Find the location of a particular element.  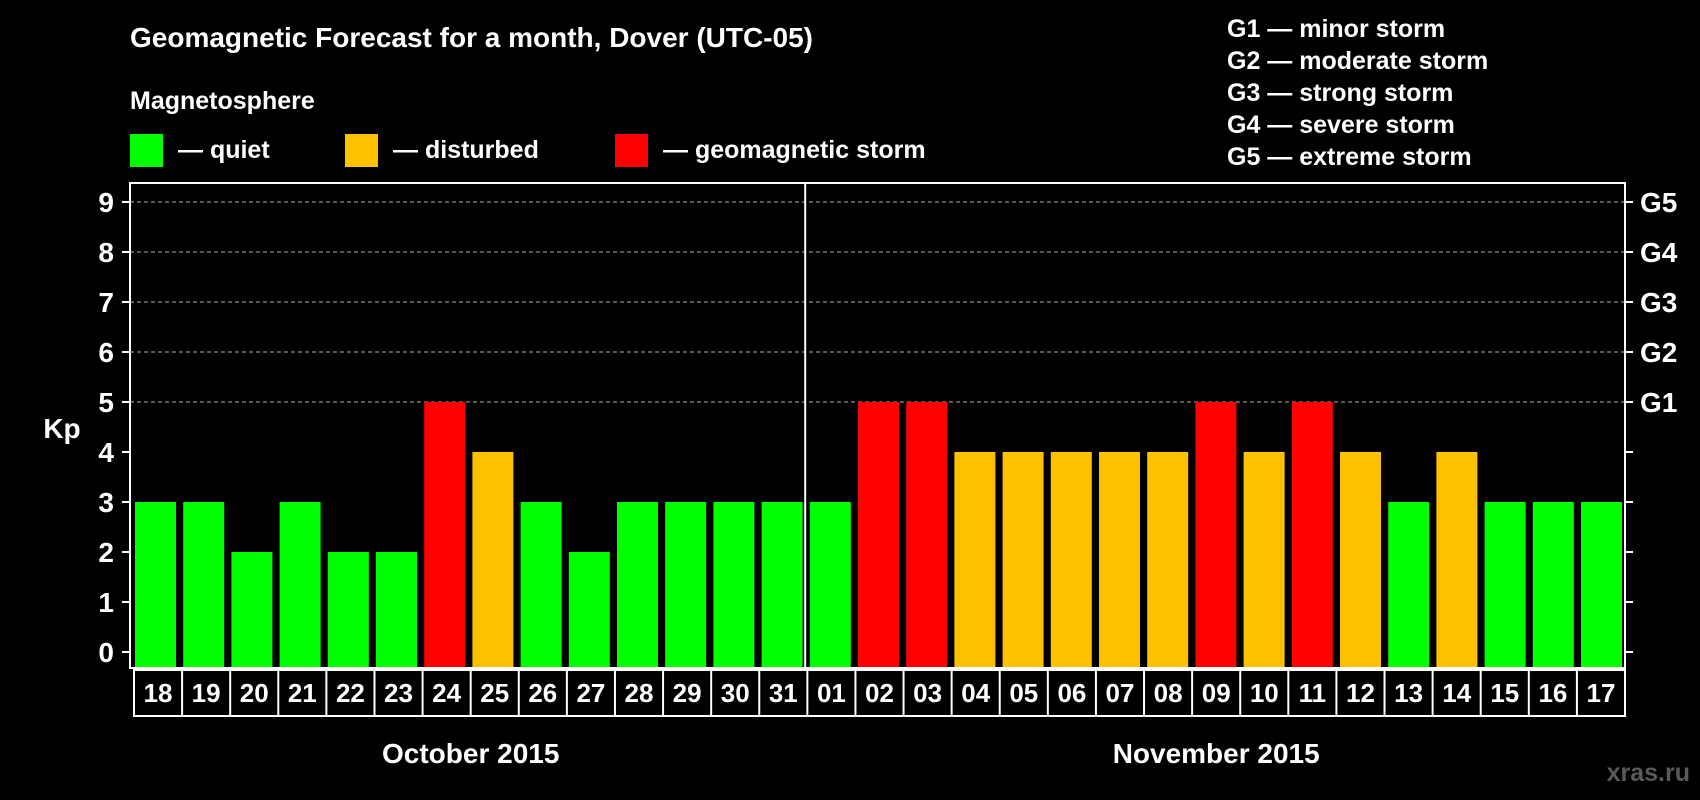

x-tick-label-30: 30 is located at coordinates (735, 693).